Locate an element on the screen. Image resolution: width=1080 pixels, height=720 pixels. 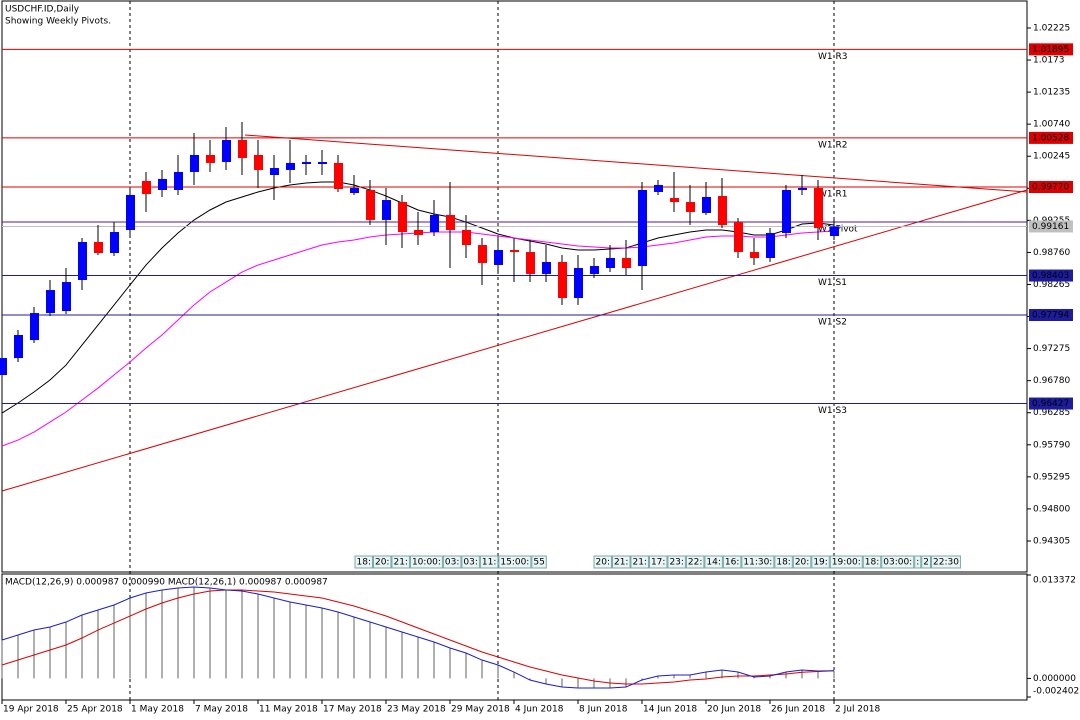
event-label: 10:00: is located at coordinates (426, 563).